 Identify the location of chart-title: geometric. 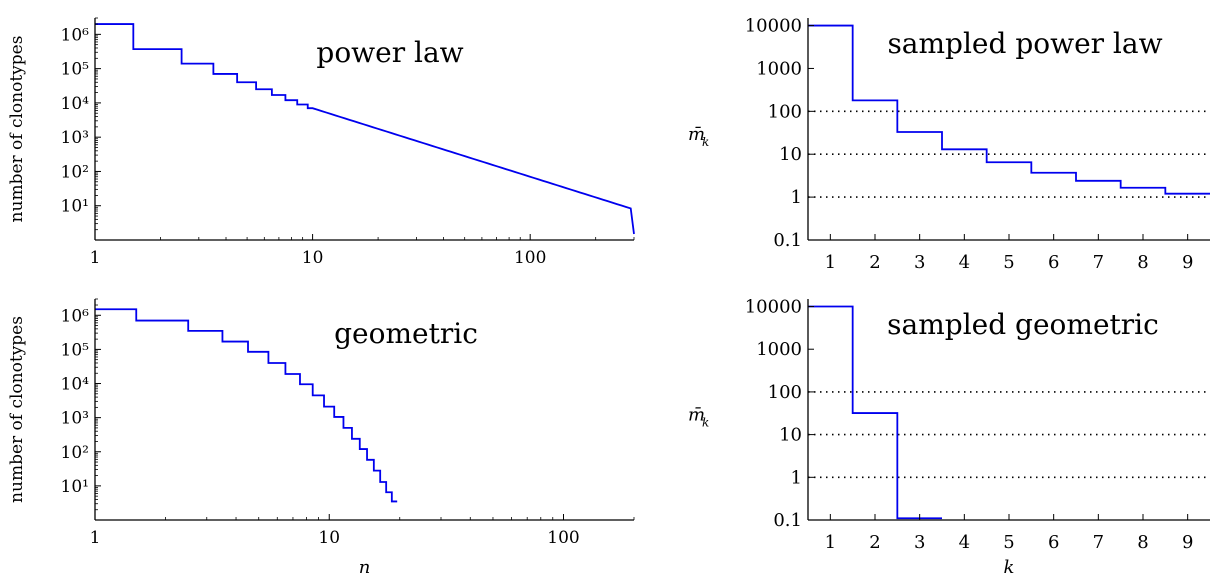
(406, 333).